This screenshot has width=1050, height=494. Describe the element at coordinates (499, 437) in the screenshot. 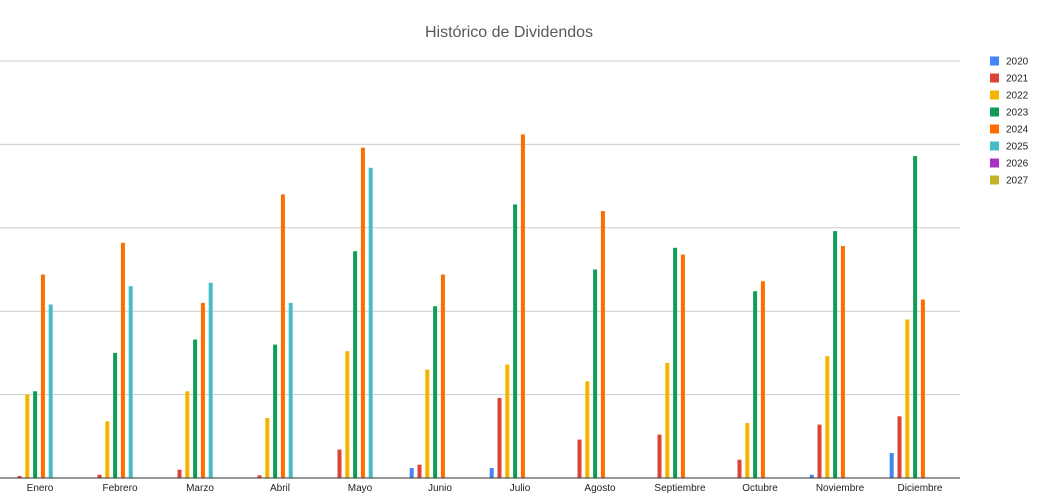

I see `bar-2021-julio` at that location.